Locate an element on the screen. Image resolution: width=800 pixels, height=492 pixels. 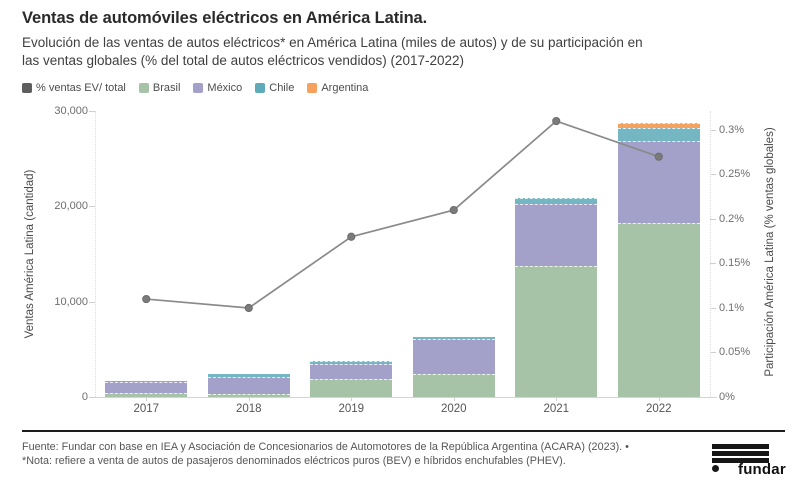
left-axis-tick-label: 0 is located at coordinates (84, 397).